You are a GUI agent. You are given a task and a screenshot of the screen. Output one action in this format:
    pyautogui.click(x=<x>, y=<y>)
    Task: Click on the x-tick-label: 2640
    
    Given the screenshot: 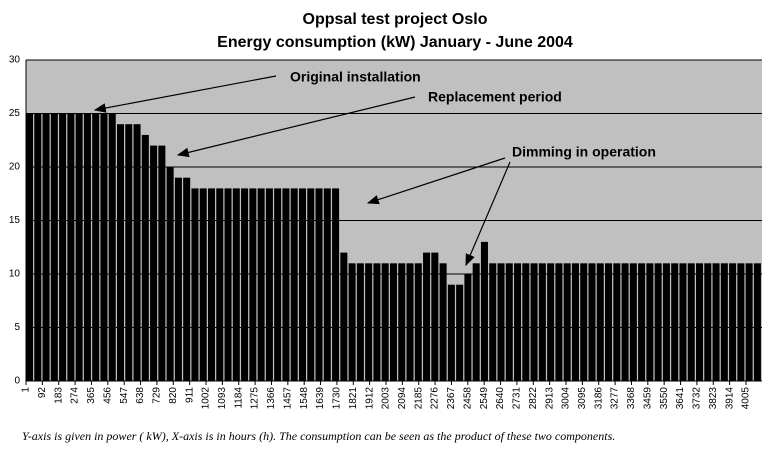 What is the action you would take?
    pyautogui.click(x=500, y=398)
    